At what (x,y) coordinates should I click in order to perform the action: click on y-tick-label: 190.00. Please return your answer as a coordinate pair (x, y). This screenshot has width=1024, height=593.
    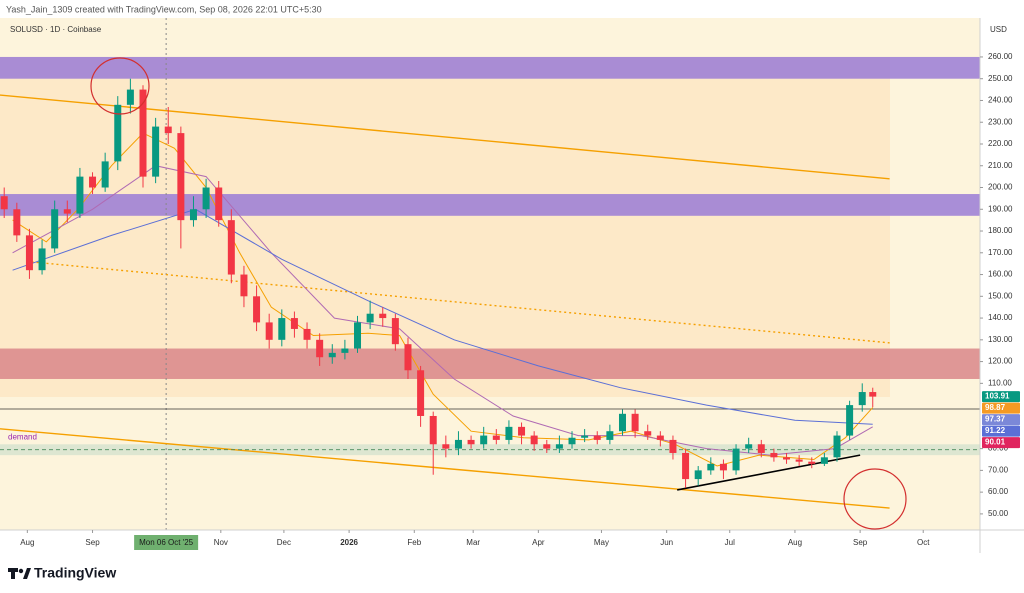
    Looking at the image, I should click on (1000, 208).